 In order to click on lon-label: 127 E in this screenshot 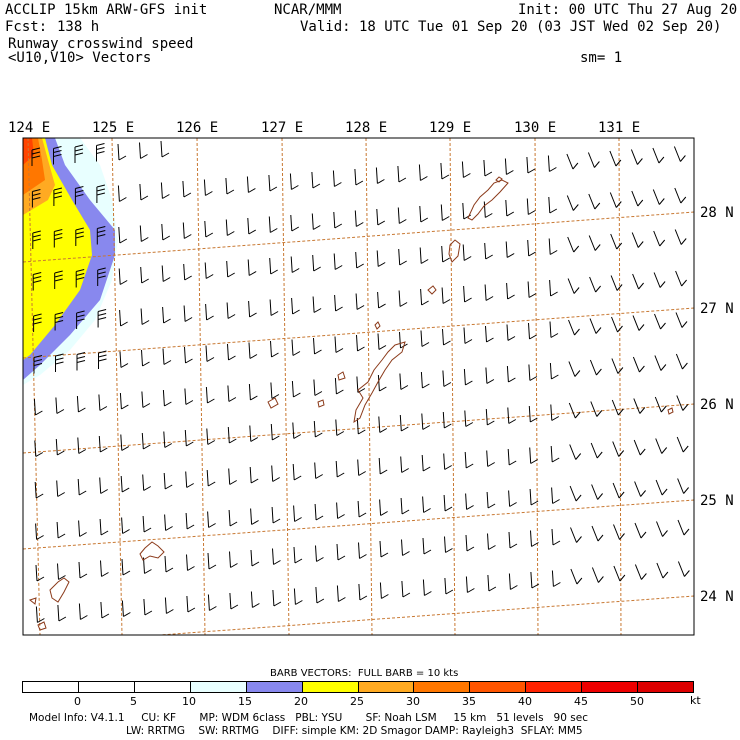, I will do `click(282, 128)`.